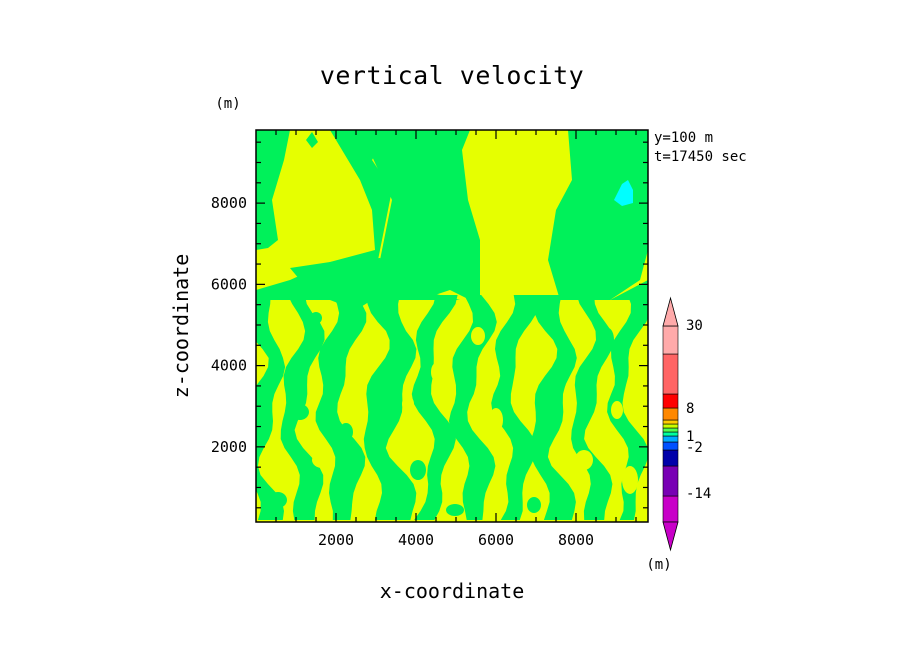 The width and height of the screenshot is (904, 659). Describe the element at coordinates (229, 447) in the screenshot. I see `y-tick-label: 2000` at that location.